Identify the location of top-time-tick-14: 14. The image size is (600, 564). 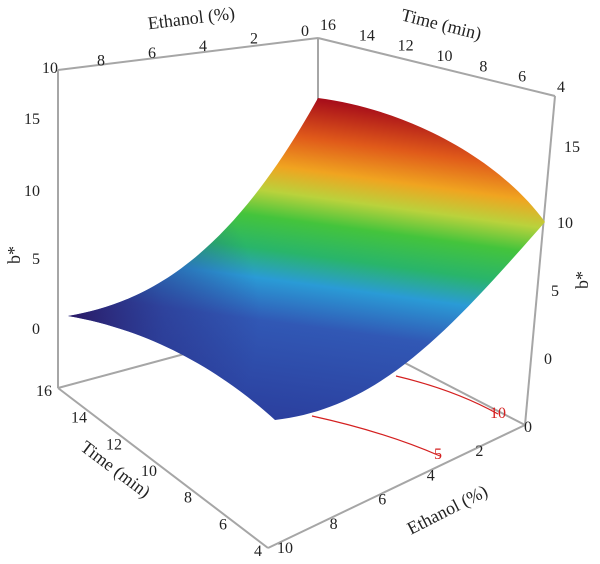
(367, 35).